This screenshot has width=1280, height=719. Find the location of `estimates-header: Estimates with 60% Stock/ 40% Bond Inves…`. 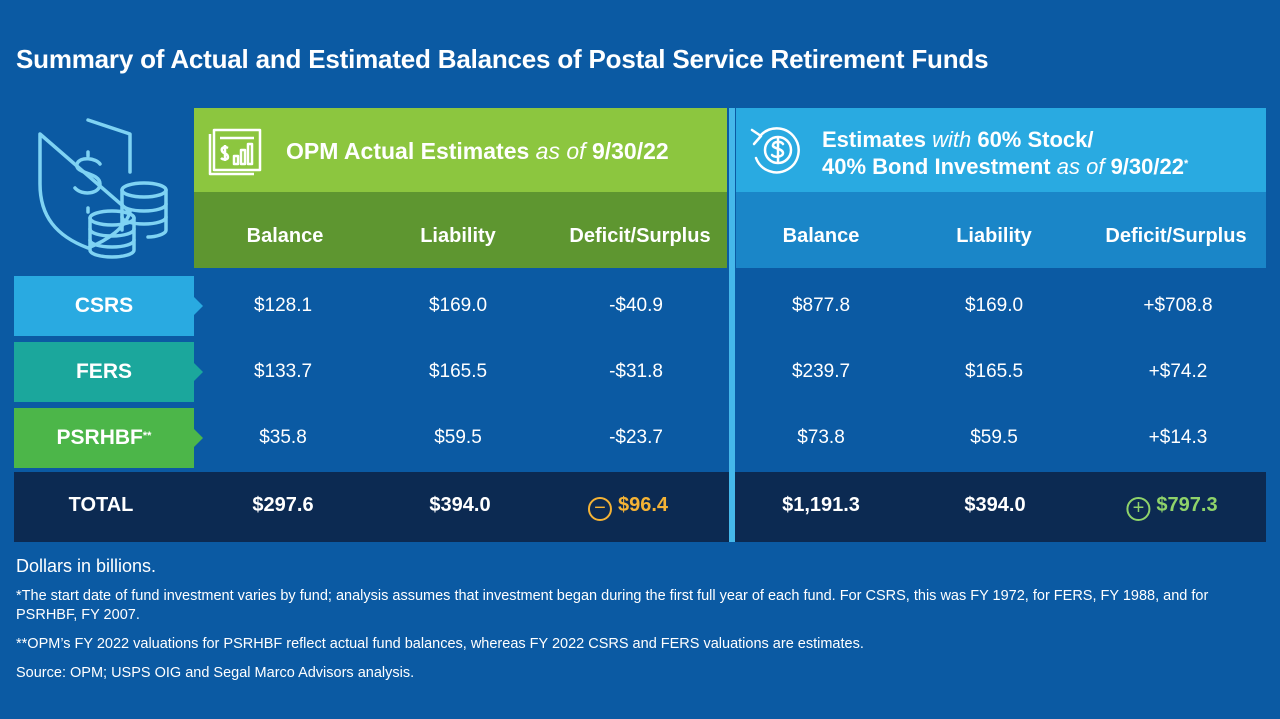

estimates-header: Estimates with 60% Stock/ 40% Bond Inves… is located at coordinates (1001, 150).